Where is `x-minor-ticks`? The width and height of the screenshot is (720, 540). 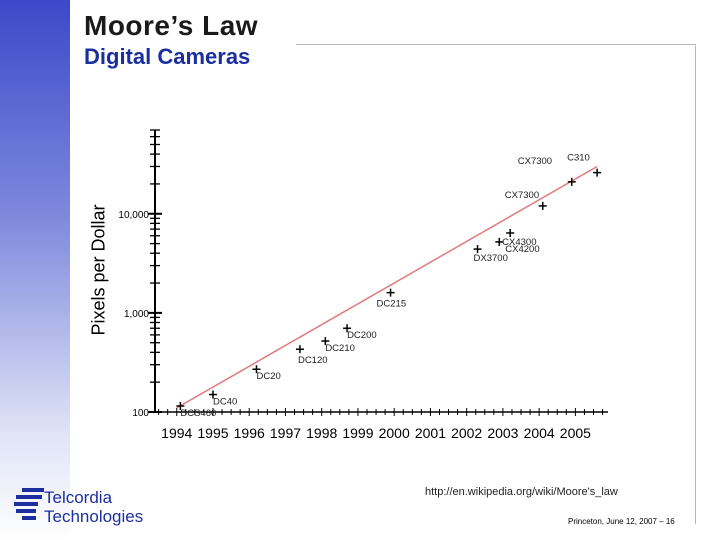 x-minor-ticks is located at coordinates (381, 412).